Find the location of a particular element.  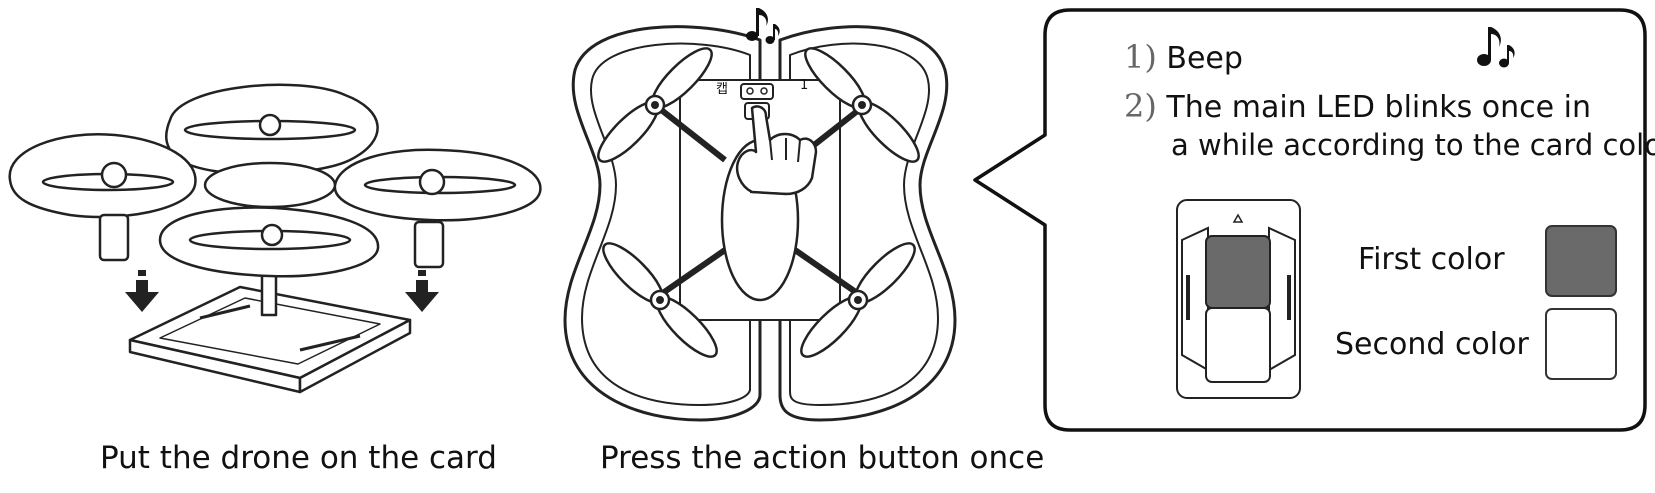

step2-line1: The main LED blinks once in is located at coordinates (1378, 107).